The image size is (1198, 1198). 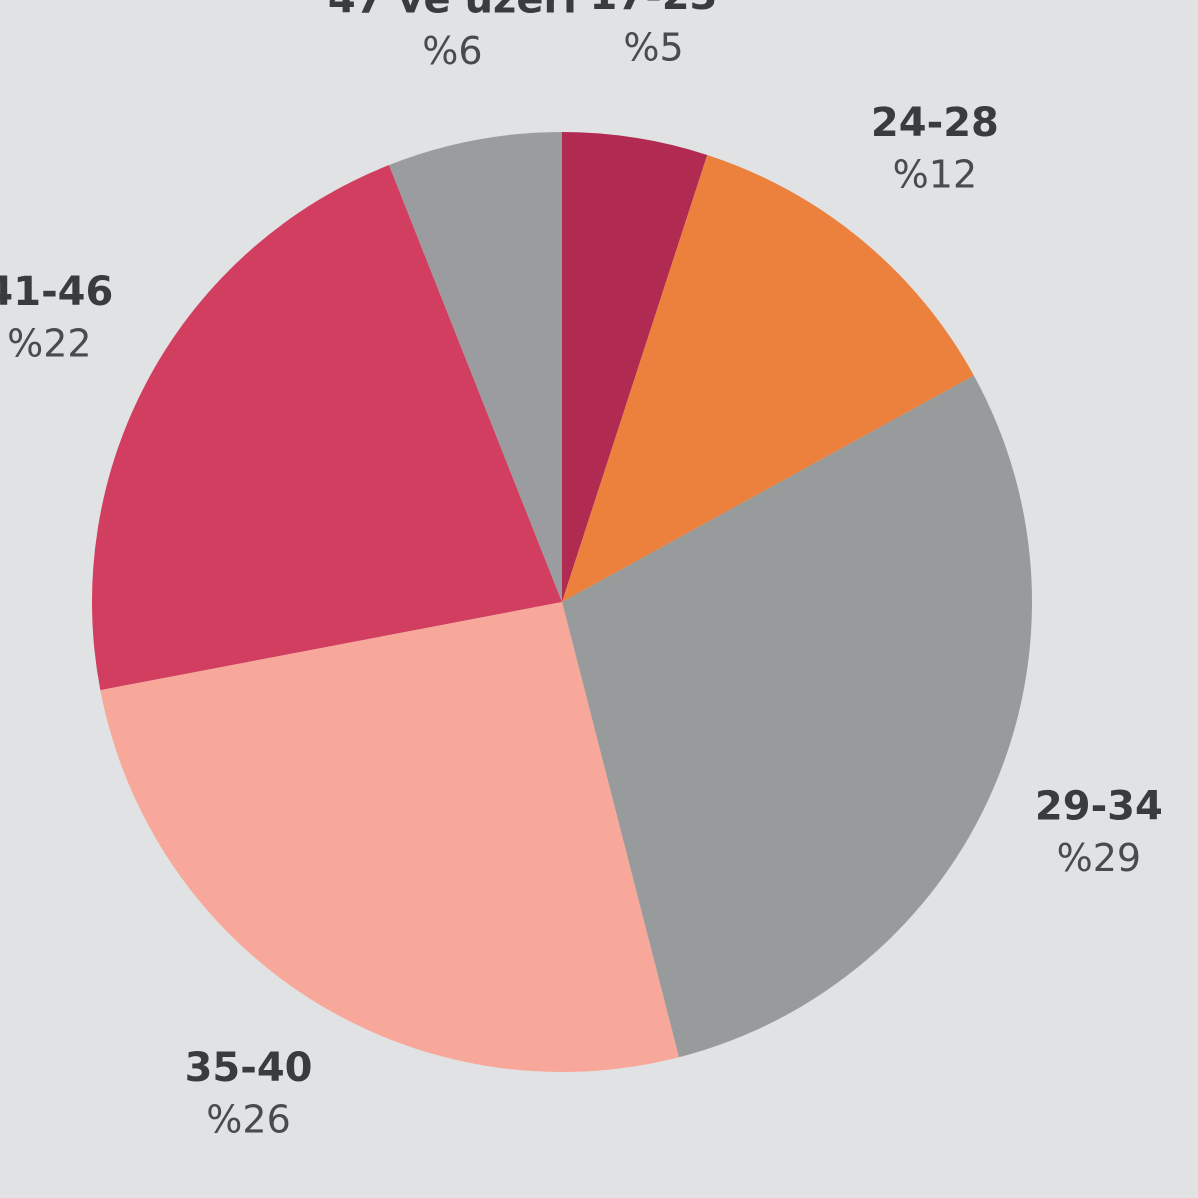 I want to click on slice-value-label: %29, so click(x=1099, y=858).